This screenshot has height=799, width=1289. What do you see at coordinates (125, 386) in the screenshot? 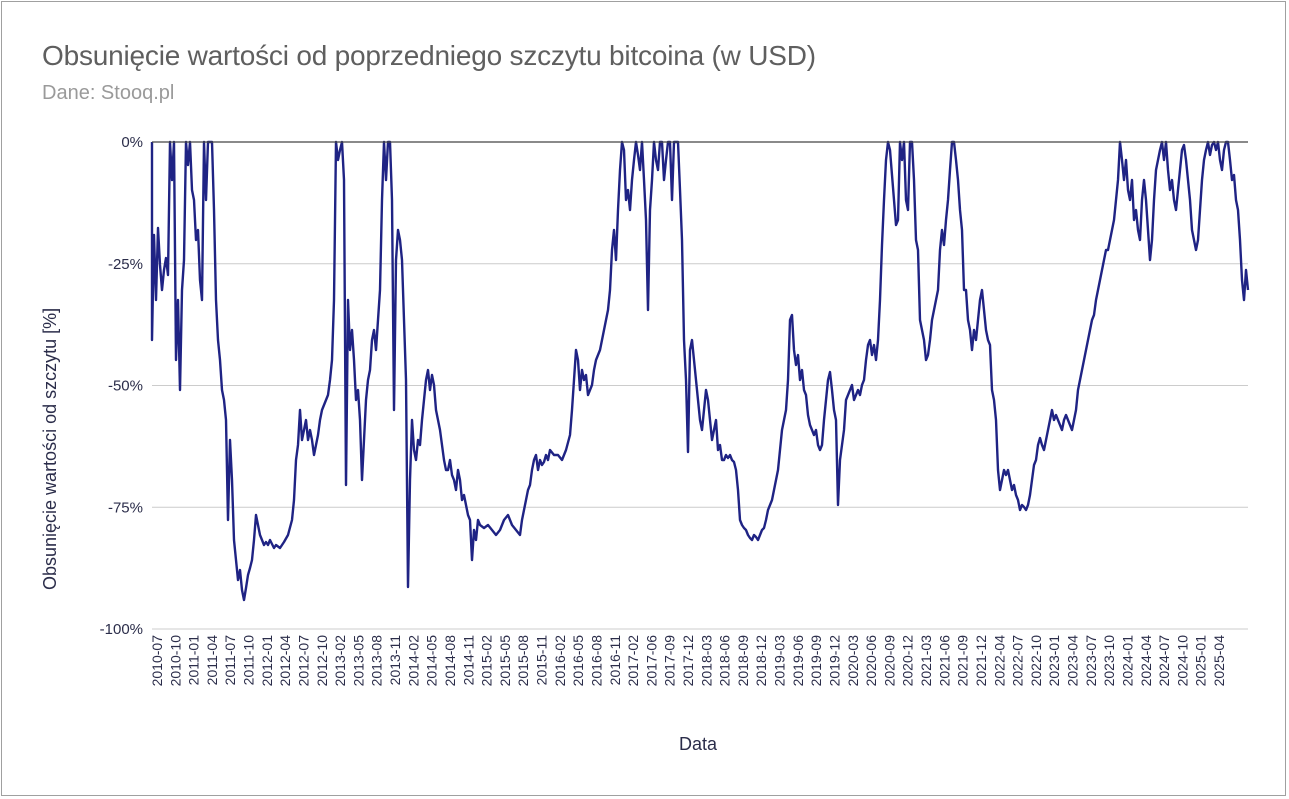
I see `y-tick-label: -50%` at bounding box center [125, 386].